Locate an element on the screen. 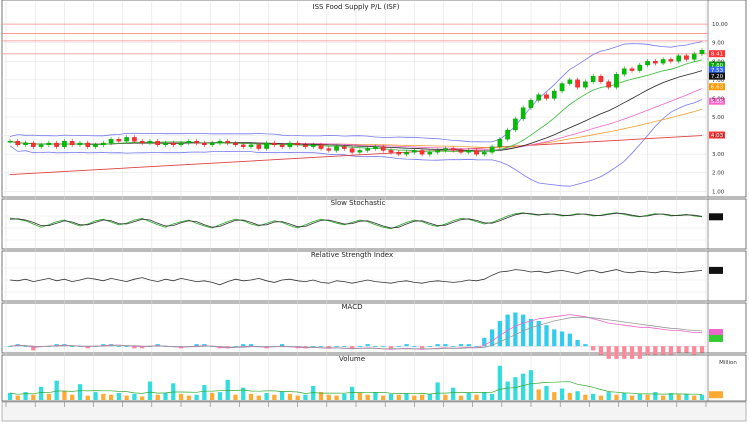 This screenshot has width=750, height=422. last-price-badge-label: 8.41 is located at coordinates (717, 55).